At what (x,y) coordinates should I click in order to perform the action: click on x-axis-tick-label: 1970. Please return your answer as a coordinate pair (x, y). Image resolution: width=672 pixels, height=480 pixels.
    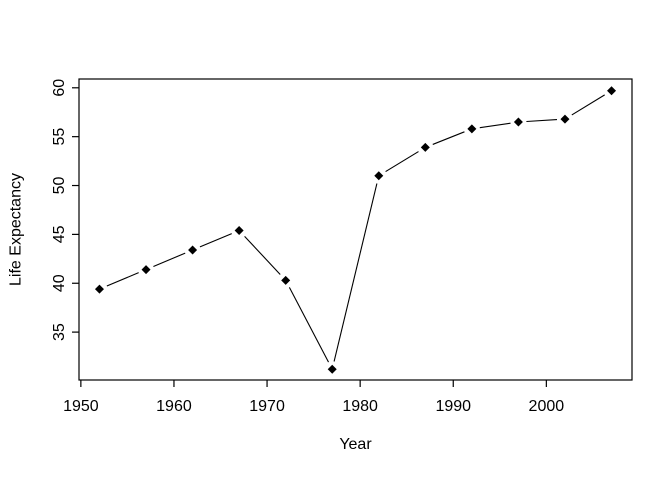
    Looking at the image, I should click on (267, 406).